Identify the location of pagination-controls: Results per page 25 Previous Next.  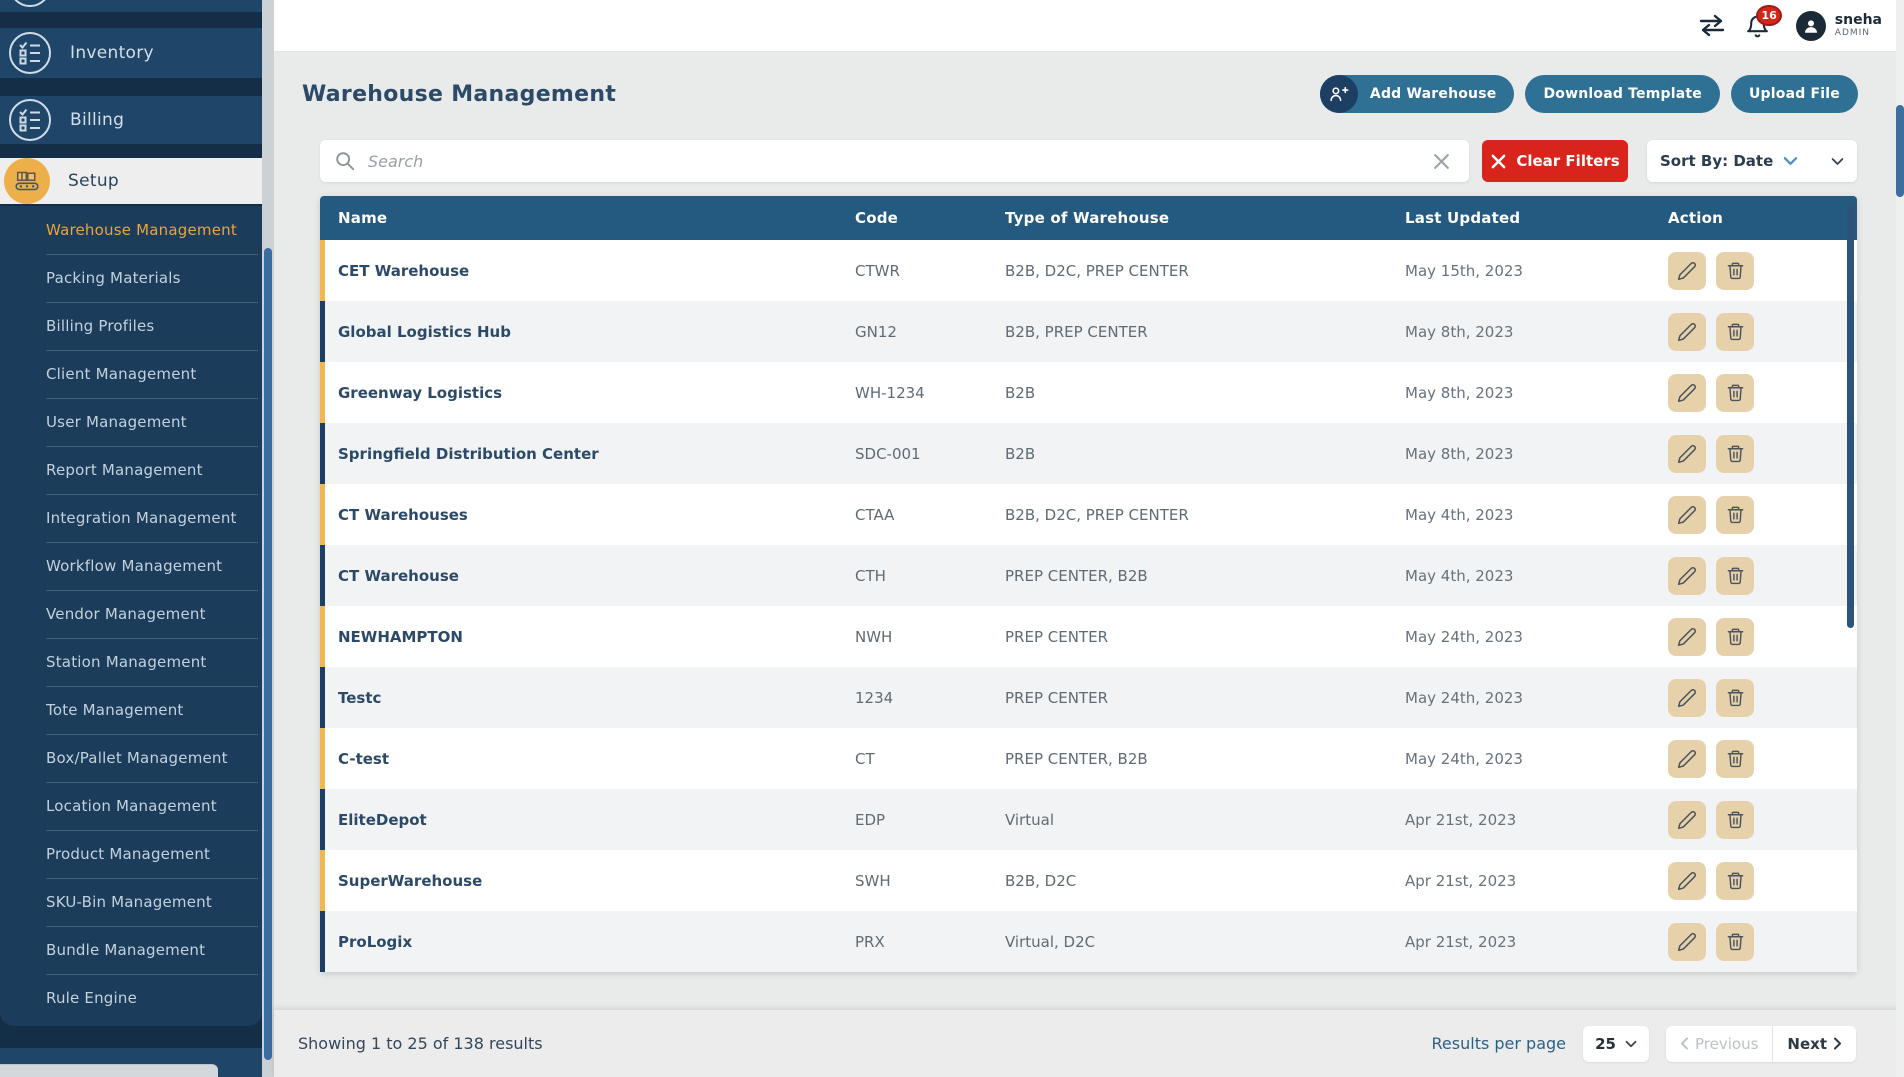
(1644, 1043).